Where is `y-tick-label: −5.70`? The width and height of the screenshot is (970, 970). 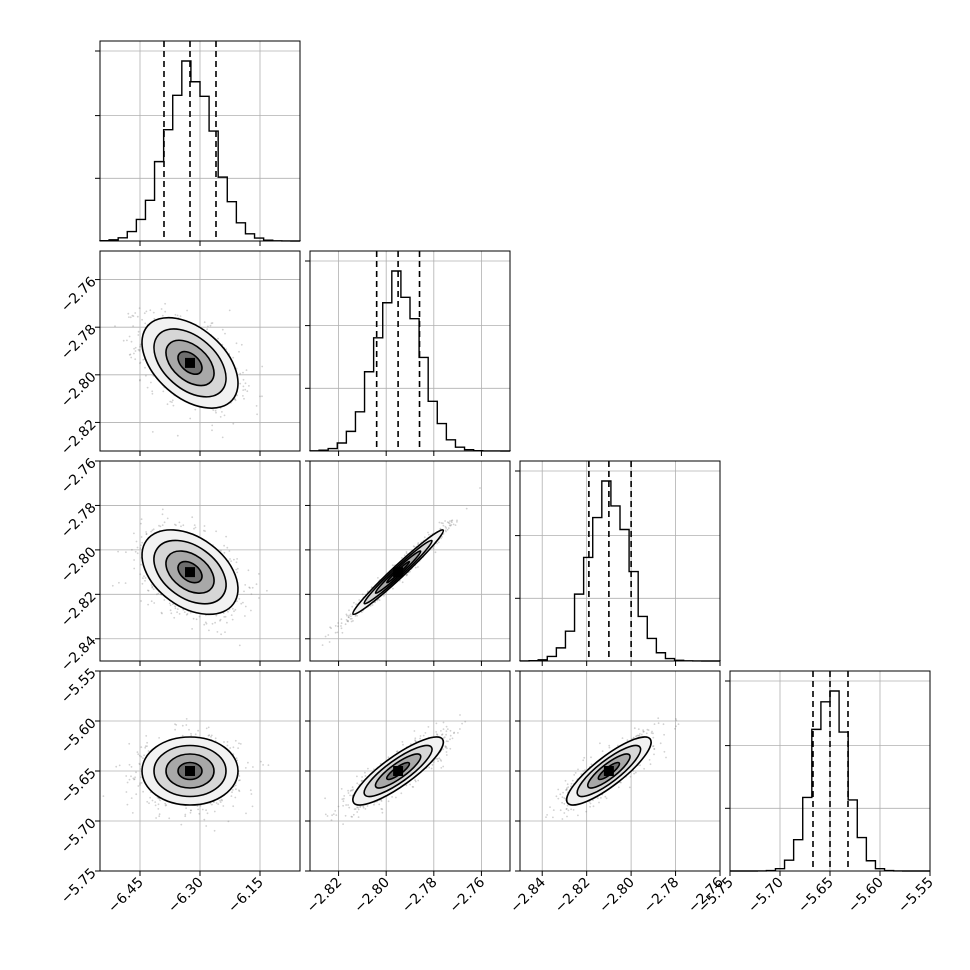 y-tick-label: −5.70 is located at coordinates (79, 836).